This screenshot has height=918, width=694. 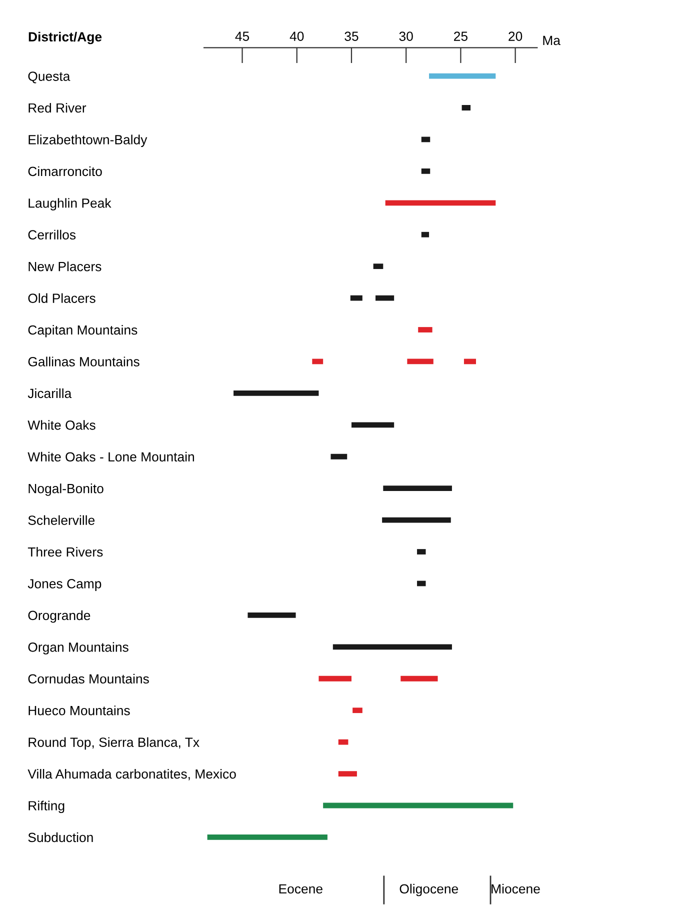 What do you see at coordinates (61, 520) in the screenshot?
I see `y-tick-label: Schelerville` at bounding box center [61, 520].